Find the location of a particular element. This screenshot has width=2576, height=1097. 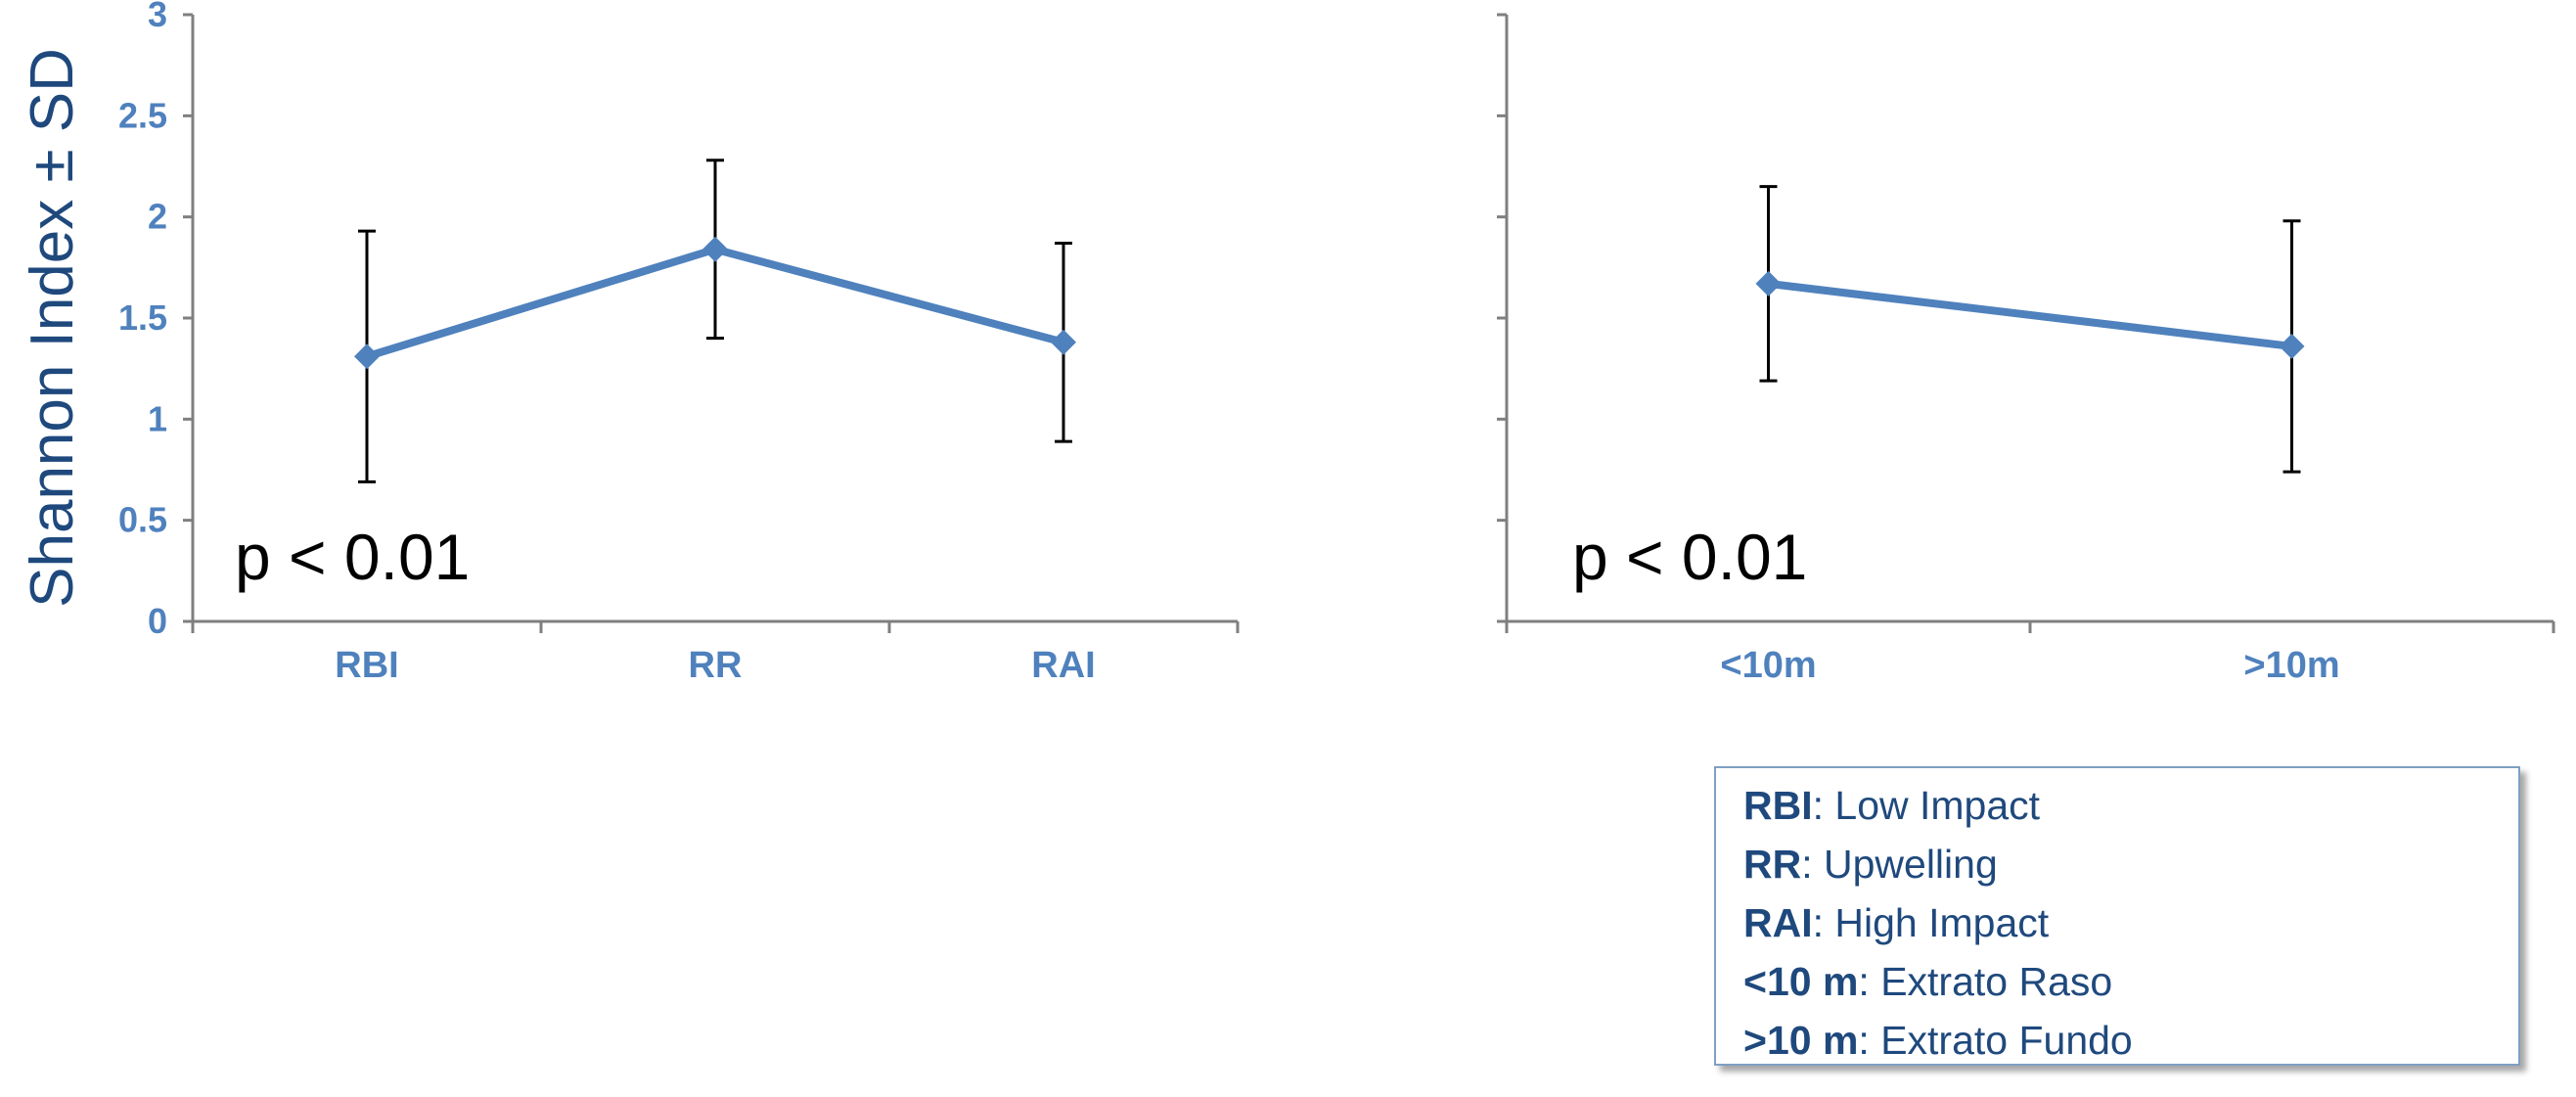

x-category-label: RR is located at coordinates (716, 665).